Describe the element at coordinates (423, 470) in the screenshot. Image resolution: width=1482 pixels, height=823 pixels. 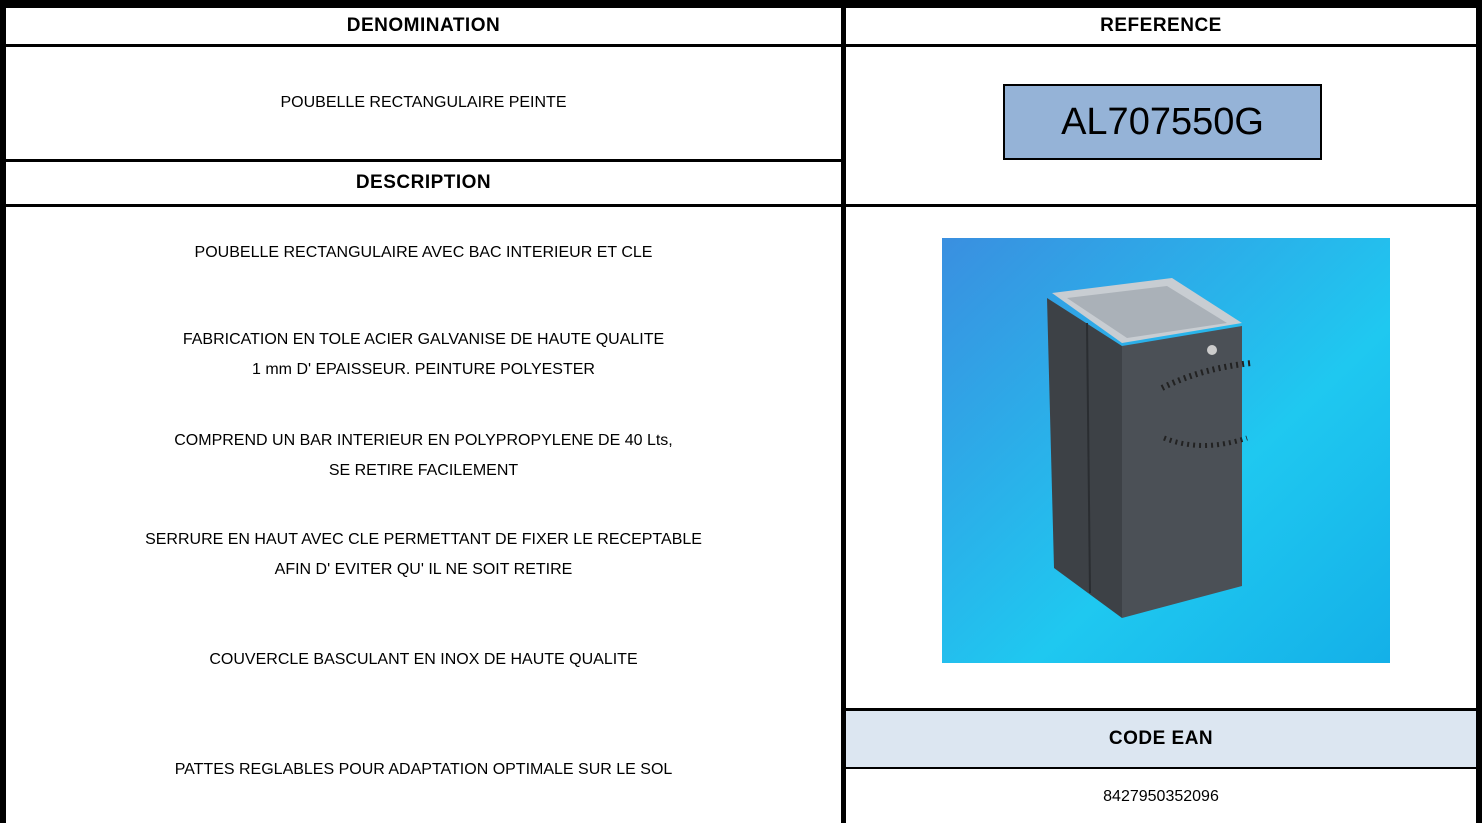
I see `description-line: SE RETIRE FACILEMENT` at that location.